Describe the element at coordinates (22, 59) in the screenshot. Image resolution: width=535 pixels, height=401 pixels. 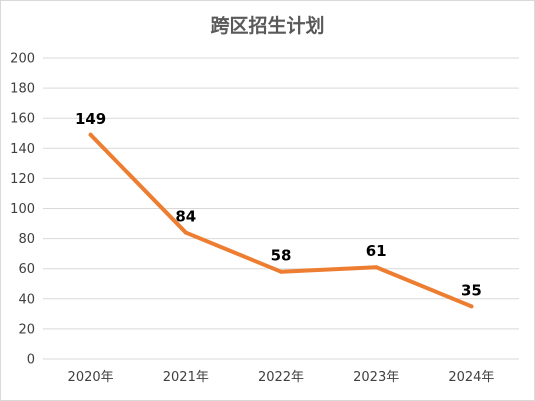
I see `y-tick-label: 200` at that location.